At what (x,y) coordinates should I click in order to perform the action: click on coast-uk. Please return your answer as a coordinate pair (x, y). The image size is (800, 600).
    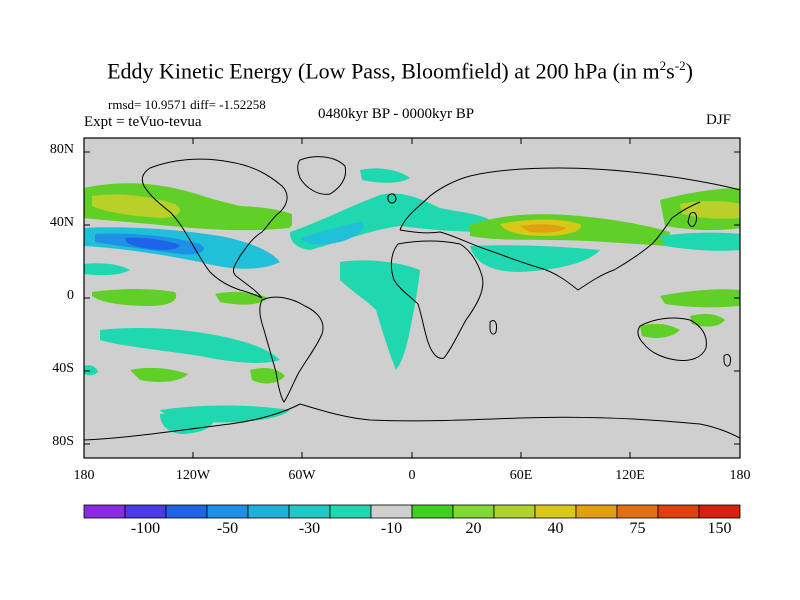
    Looking at the image, I should click on (392, 198).